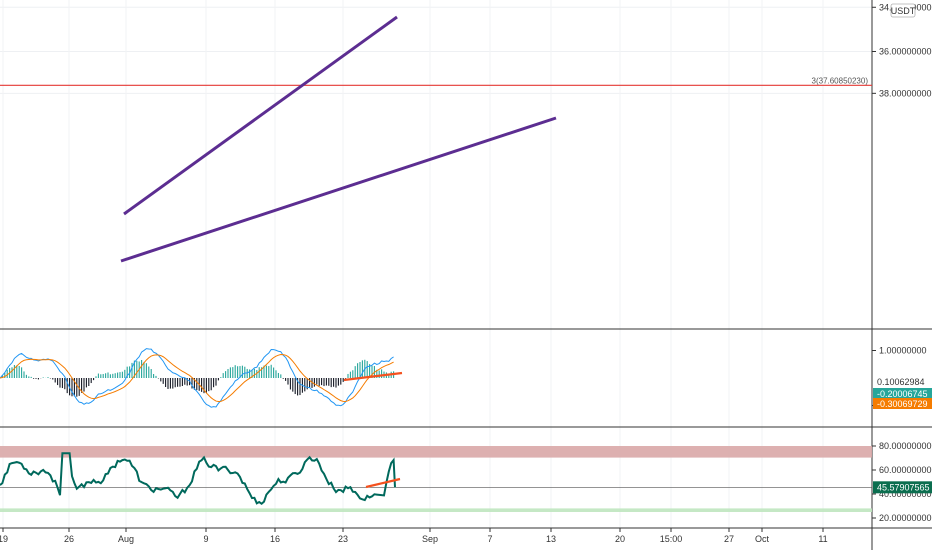  I want to click on rising-wedge-upper-line, so click(260, 115).